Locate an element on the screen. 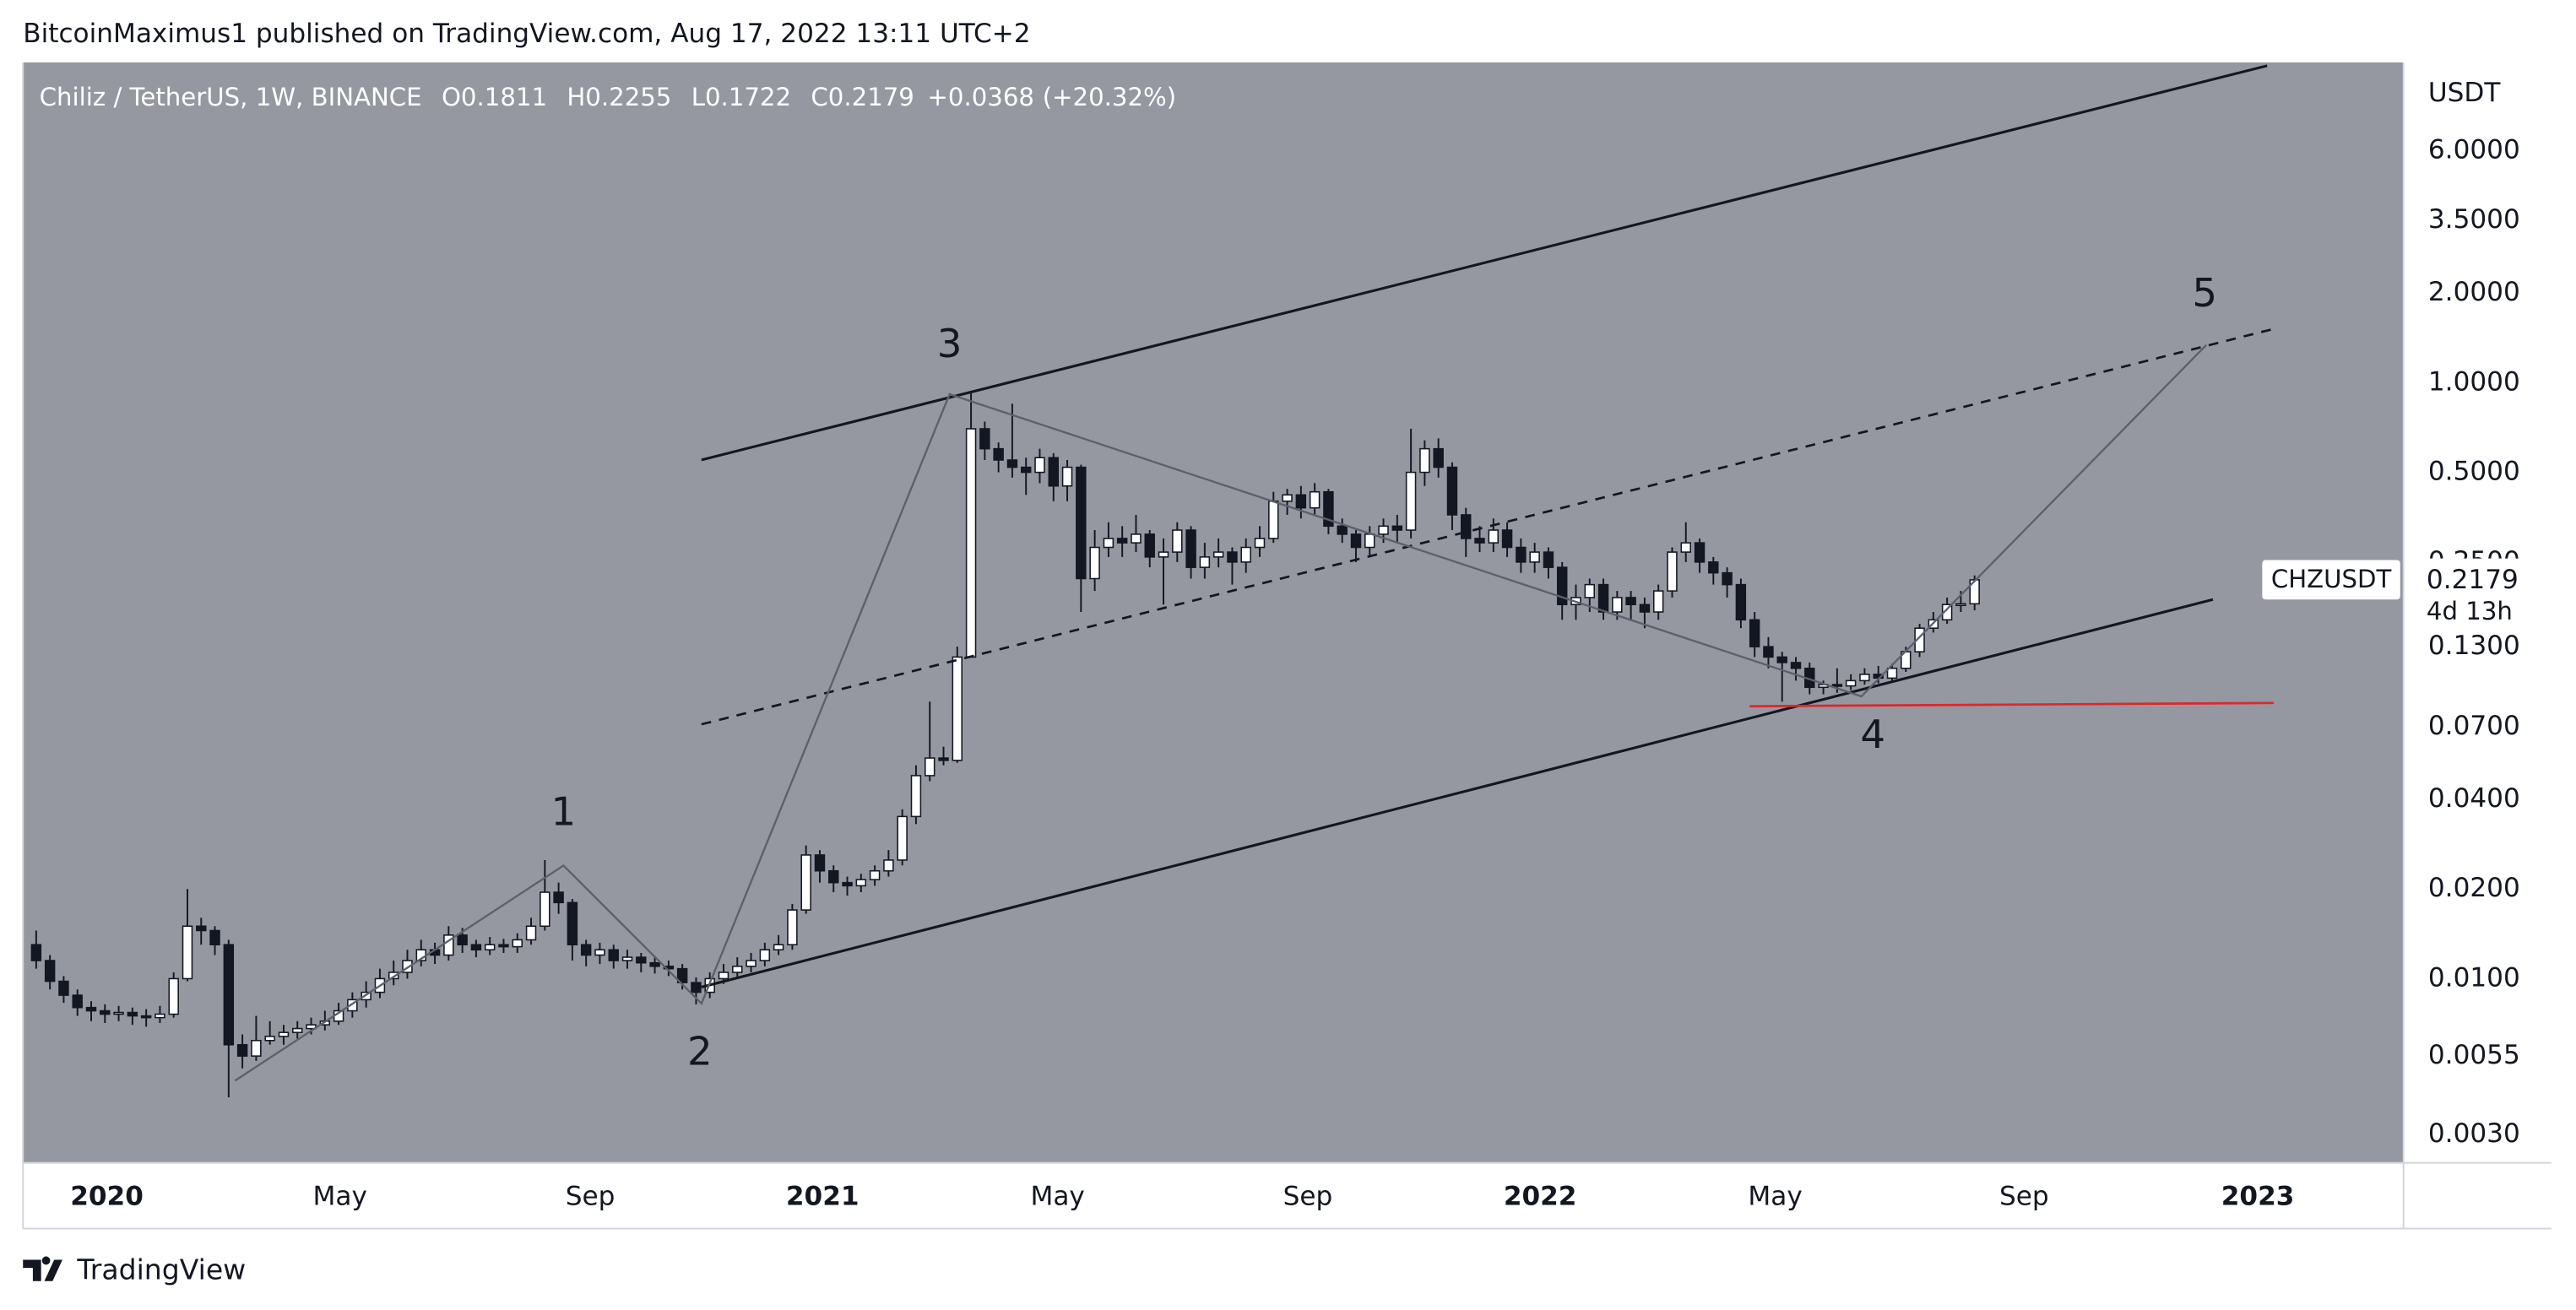 This screenshot has height=1310, width=2576. wave-label: 3 is located at coordinates (950, 344).